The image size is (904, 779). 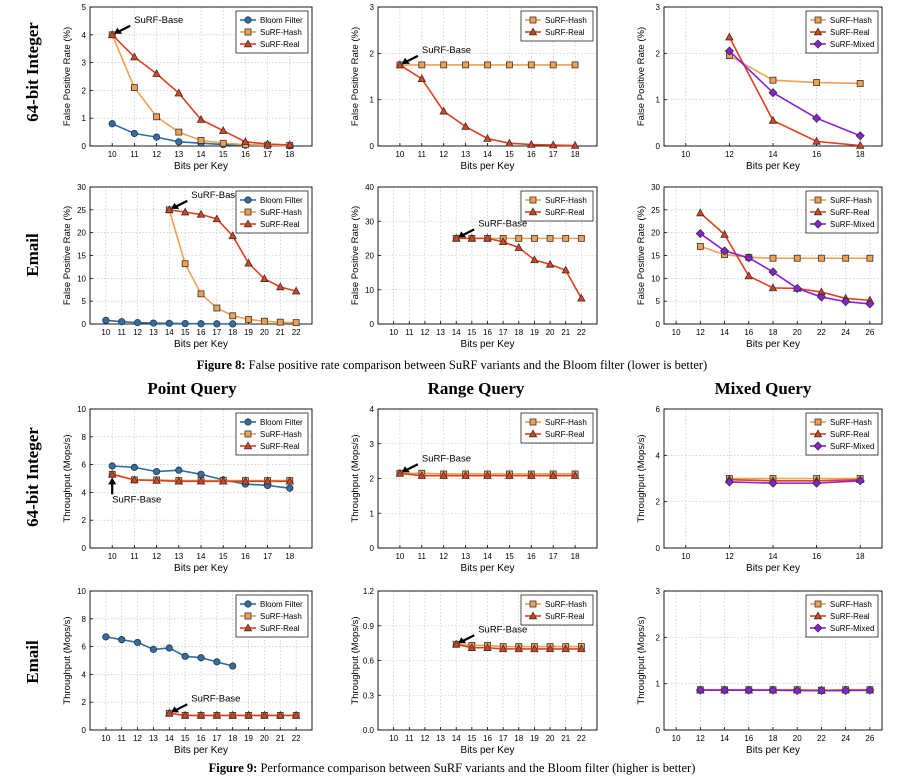 I want to click on y-tick-label: 20, so click(x=369, y=256).